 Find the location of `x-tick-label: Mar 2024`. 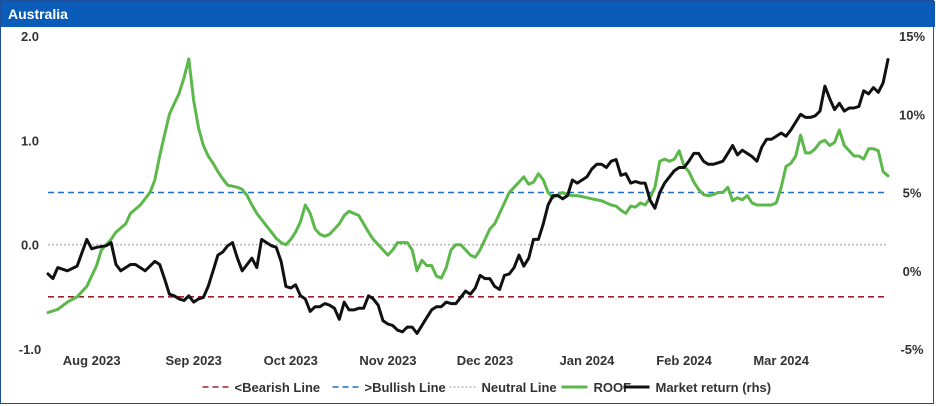

x-tick-label: Mar 2024 is located at coordinates (781, 360).